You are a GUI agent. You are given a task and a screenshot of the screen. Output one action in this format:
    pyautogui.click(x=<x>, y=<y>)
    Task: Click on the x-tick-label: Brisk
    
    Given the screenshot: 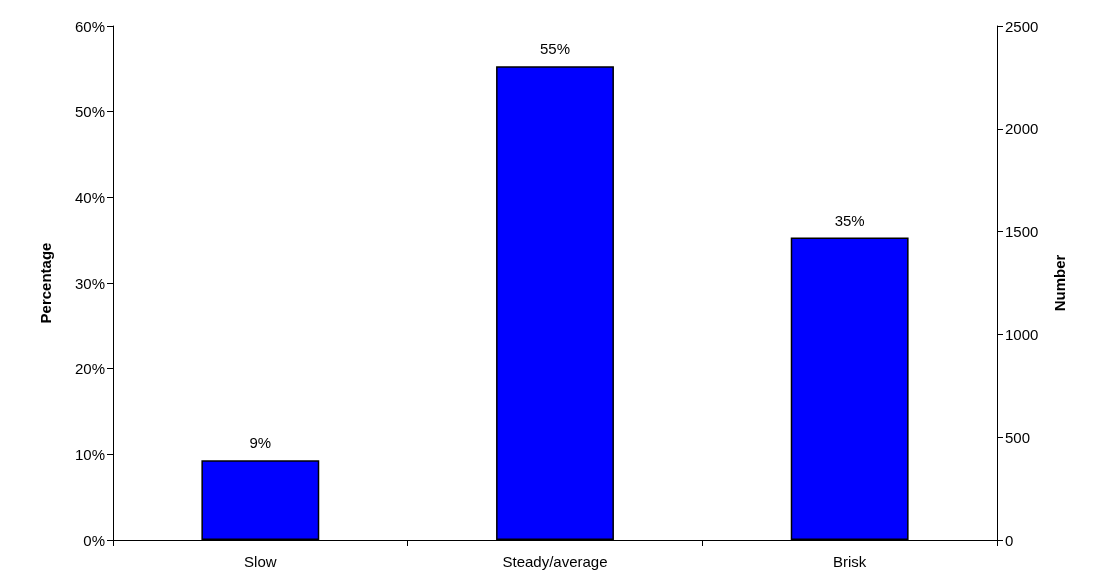 What is the action you would take?
    pyautogui.click(x=849, y=561)
    